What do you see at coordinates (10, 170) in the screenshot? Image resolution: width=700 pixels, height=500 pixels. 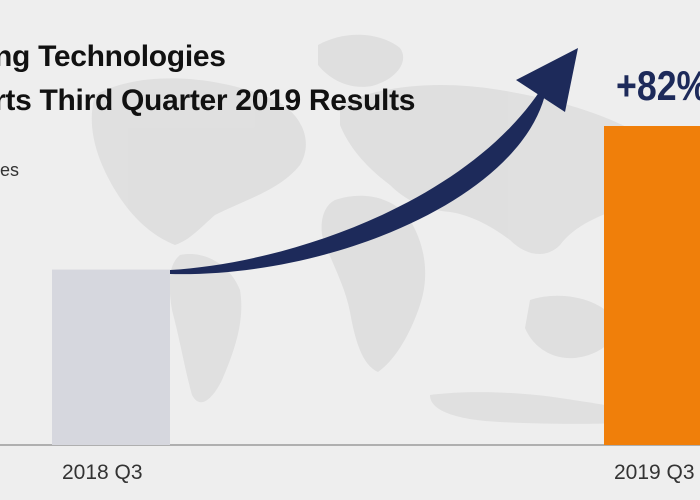 I see `side-label: es` at bounding box center [10, 170].